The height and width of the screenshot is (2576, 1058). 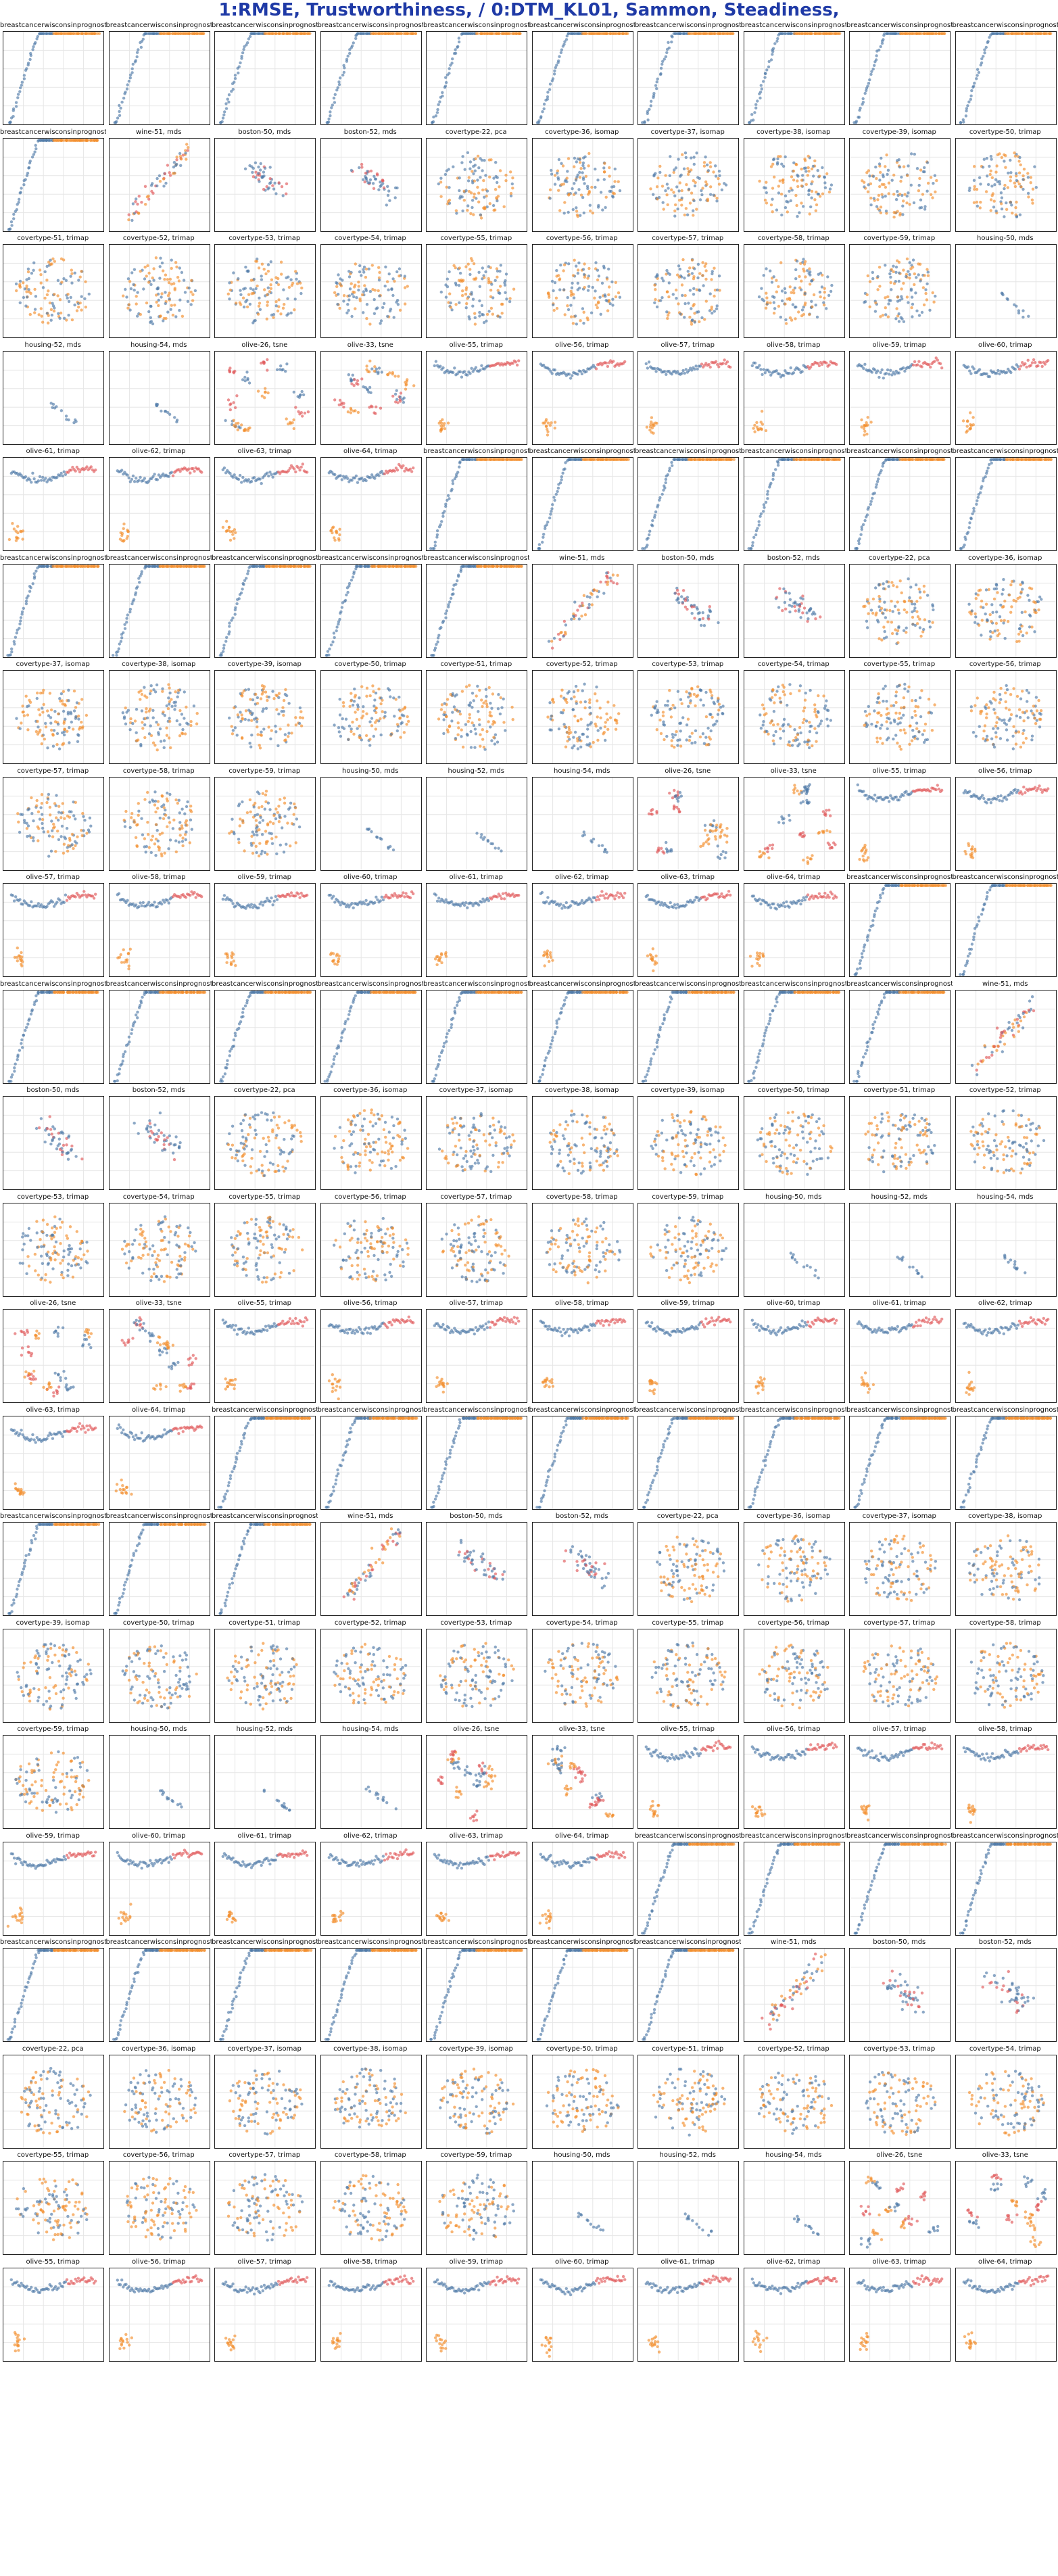 What do you see at coordinates (159, 238) in the screenshot?
I see `panel-title: covertype-52, trimap` at bounding box center [159, 238].